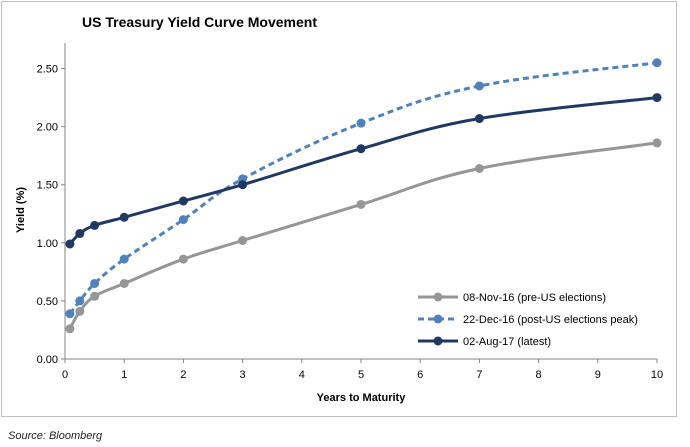 Image resolution: width=690 pixels, height=447 pixels. Describe the element at coordinates (47, 128) in the screenshot. I see `y-tick-label: 2.00` at that location.